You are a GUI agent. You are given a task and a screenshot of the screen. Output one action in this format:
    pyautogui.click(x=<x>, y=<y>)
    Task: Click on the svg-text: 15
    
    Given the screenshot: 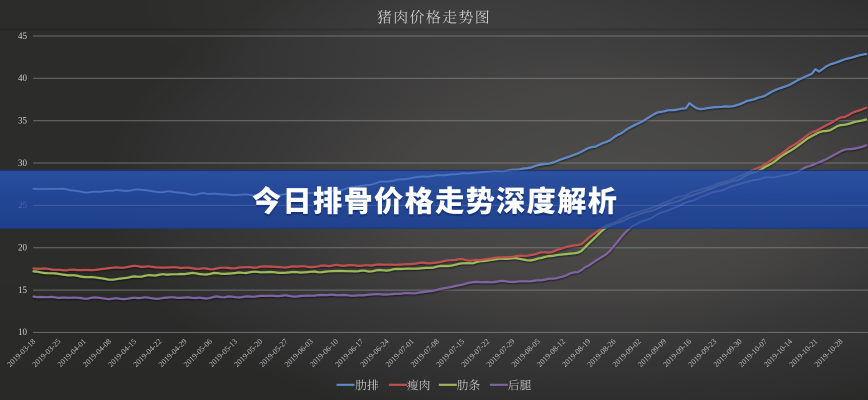 What is the action you would take?
    pyautogui.click(x=23, y=290)
    